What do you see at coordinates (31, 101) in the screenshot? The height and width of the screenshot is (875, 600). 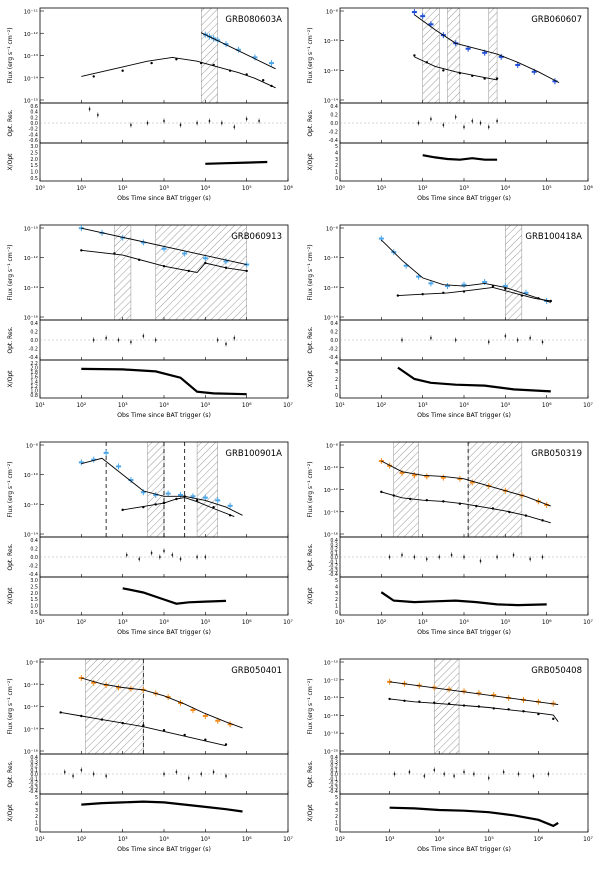 I see `flux-tick-label: 10⁻¹⁵` at bounding box center [31, 101].